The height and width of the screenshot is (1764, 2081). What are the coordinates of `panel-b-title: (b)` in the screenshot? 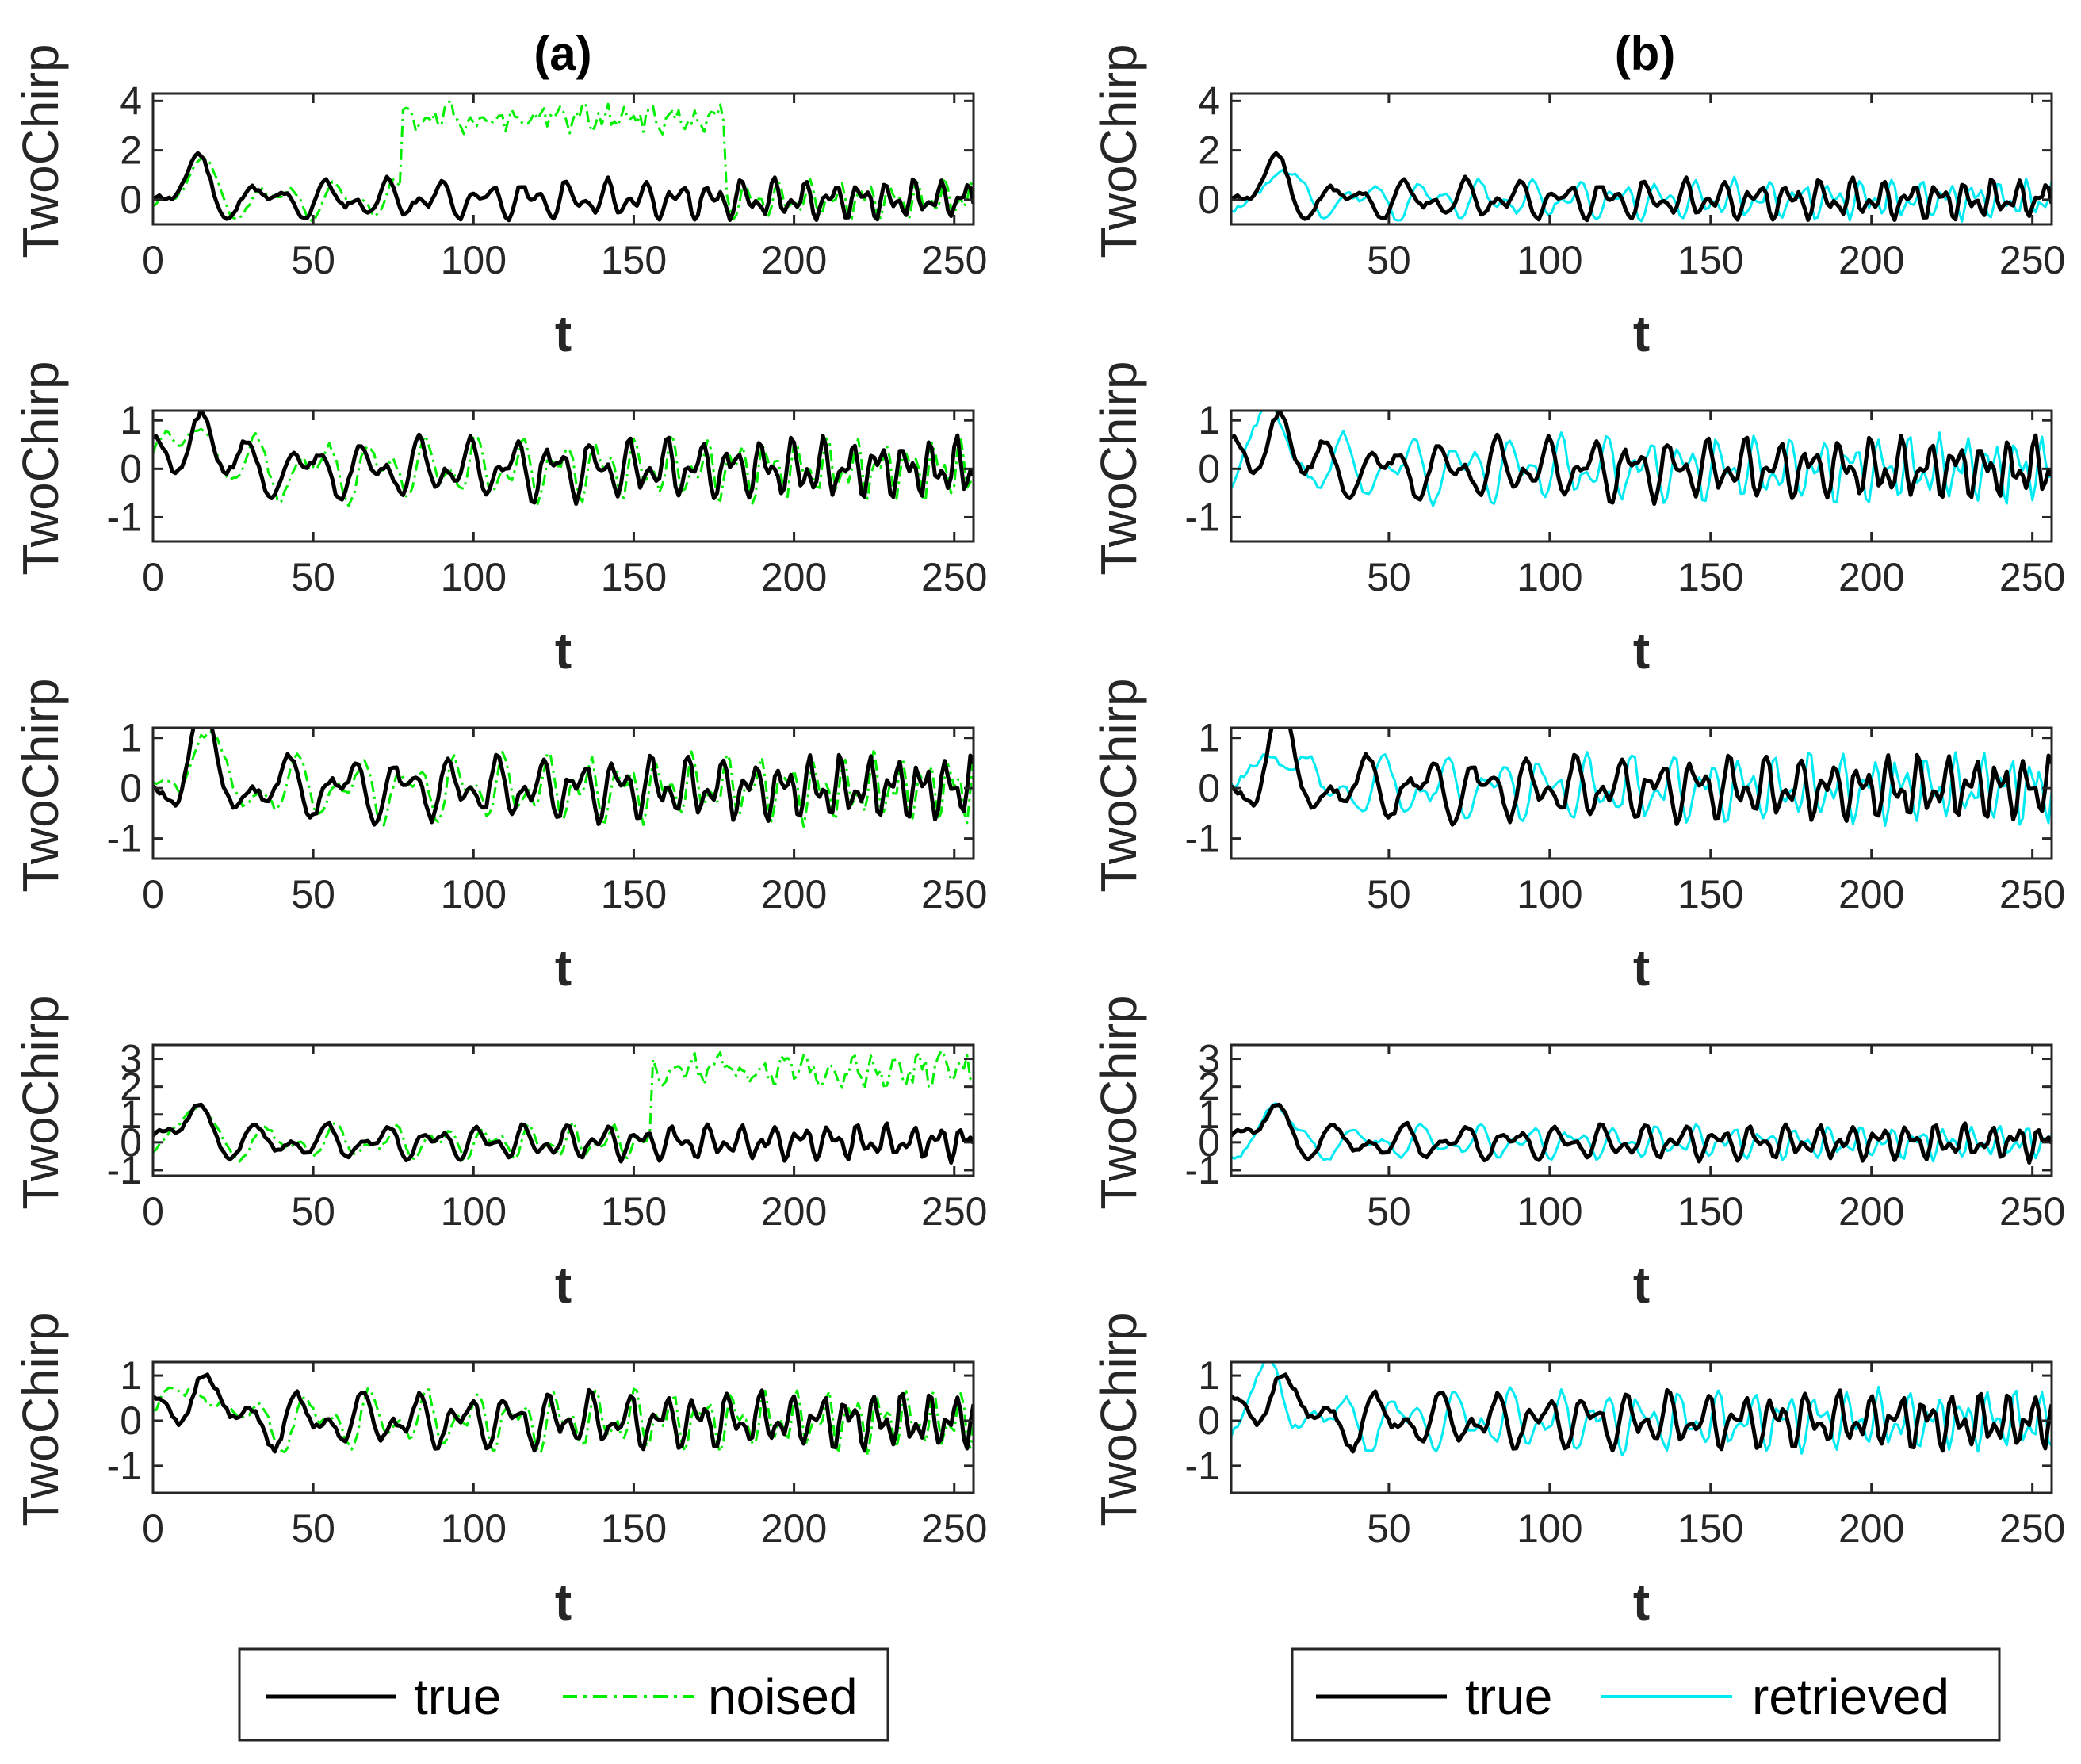 It's located at (1646, 53).